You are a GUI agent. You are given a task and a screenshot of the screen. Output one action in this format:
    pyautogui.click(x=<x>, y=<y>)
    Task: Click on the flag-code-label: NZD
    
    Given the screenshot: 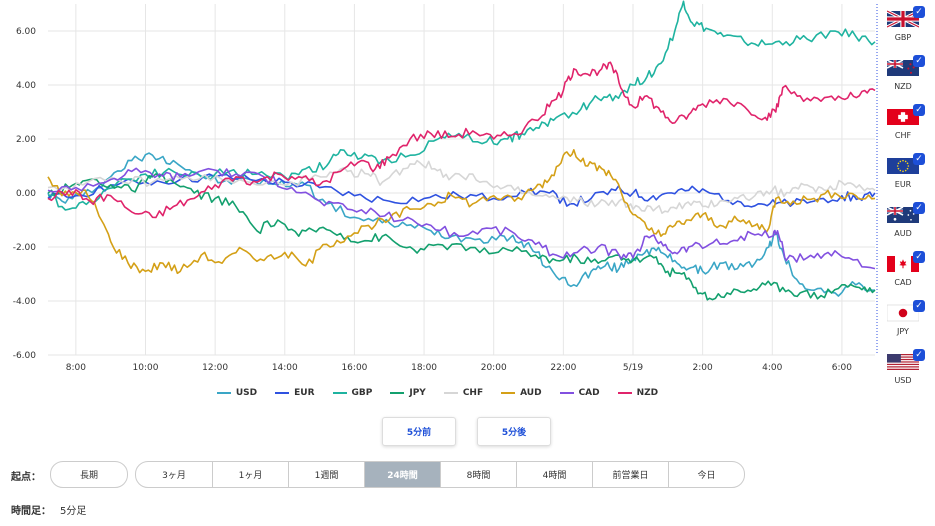 What is the action you would take?
    pyautogui.click(x=903, y=86)
    